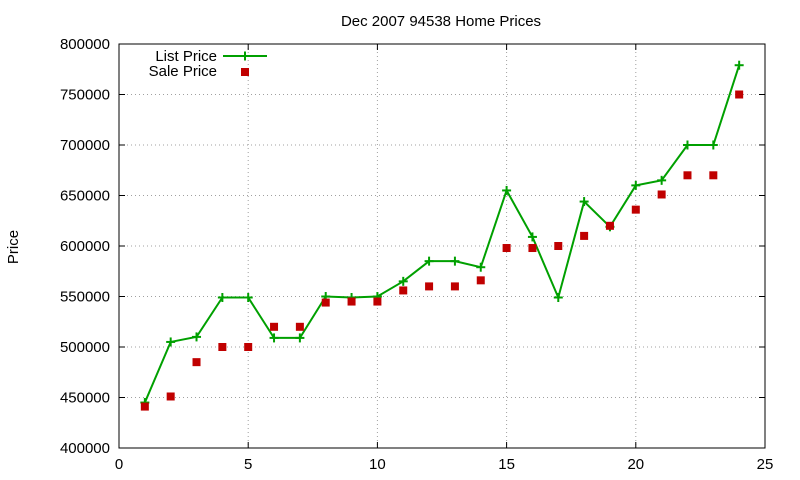 The image size is (800, 480). I want to click on y-tick-label: 450000, so click(85, 398).